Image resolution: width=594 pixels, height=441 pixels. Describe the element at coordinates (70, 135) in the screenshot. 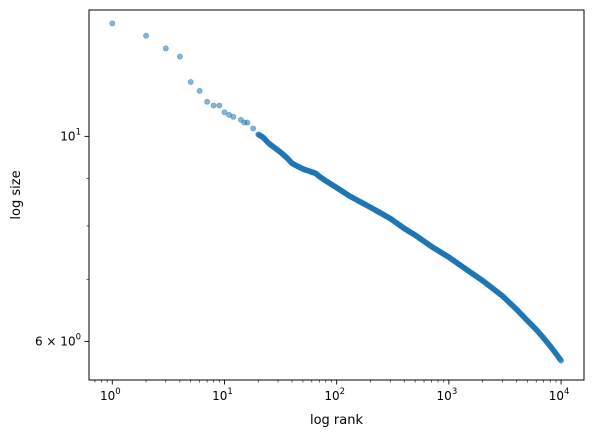

I see `y-tick-label: 101` at that location.